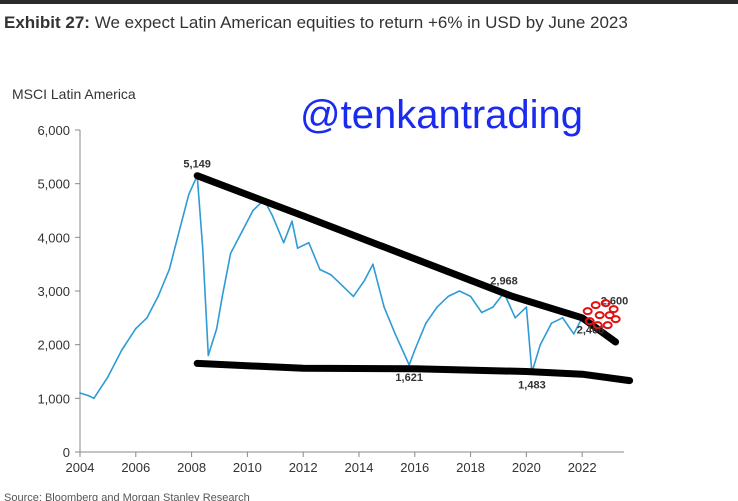  Describe the element at coordinates (615, 301) in the screenshot. I see `data-label: 2,600` at that location.